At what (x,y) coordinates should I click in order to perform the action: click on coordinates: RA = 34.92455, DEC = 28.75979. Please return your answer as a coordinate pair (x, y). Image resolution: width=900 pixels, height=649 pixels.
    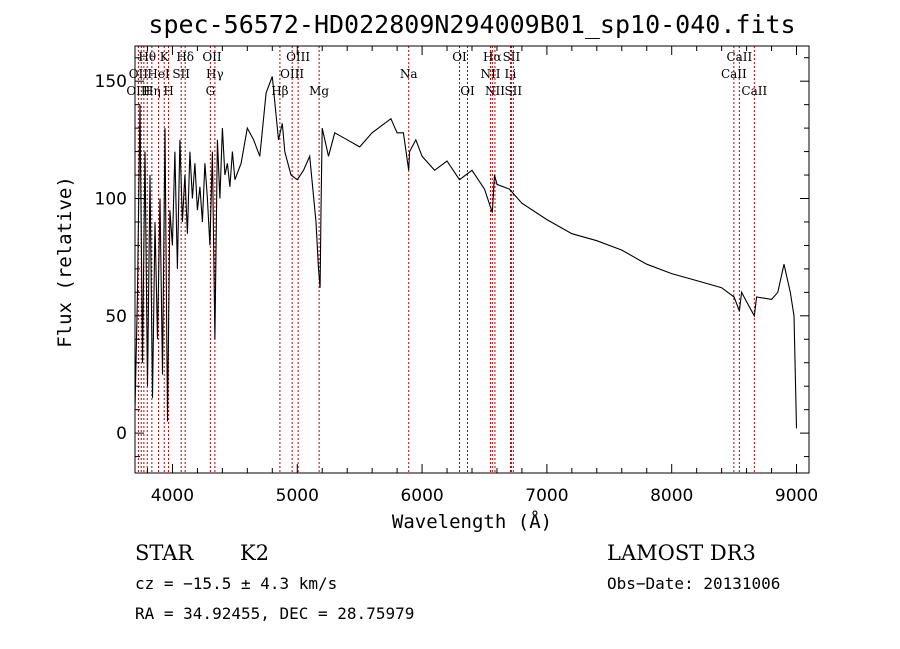
    Looking at the image, I should click on (274, 613).